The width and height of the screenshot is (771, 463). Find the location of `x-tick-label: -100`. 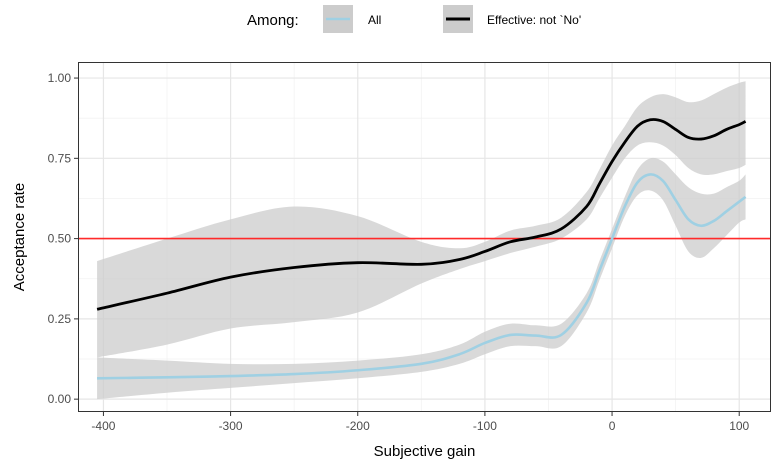

x-tick-label: -100 is located at coordinates (485, 426).